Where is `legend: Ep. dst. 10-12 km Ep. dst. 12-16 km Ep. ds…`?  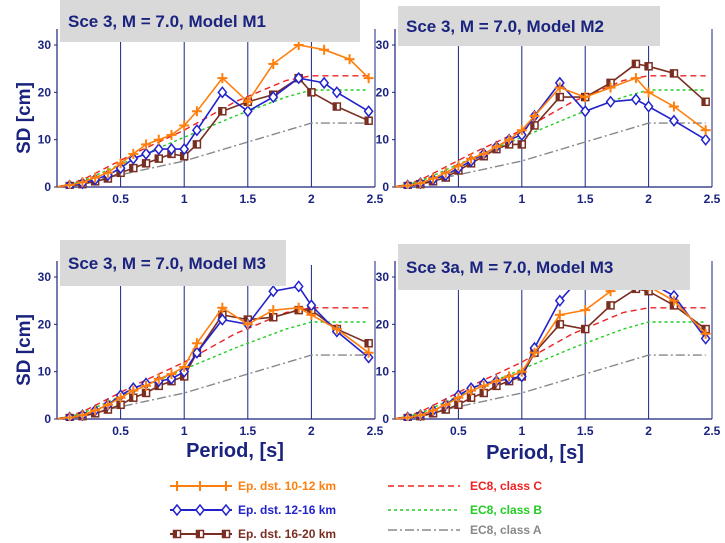 legend: Ep. dst. 10-12 km Ep. dst. 12-16 km Ep. ds… is located at coordinates (356, 510).